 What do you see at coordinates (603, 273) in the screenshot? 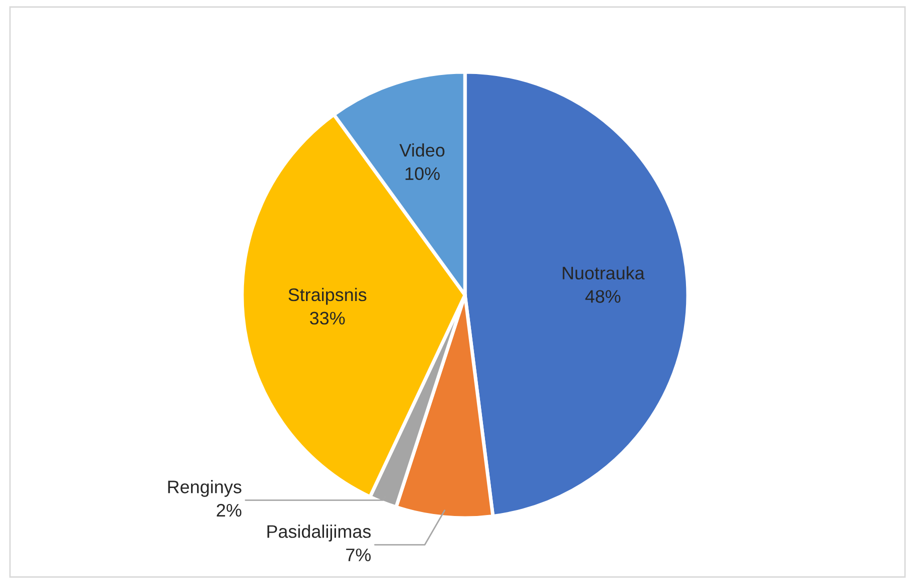
I see `slice-label: Nuotrauka` at bounding box center [603, 273].